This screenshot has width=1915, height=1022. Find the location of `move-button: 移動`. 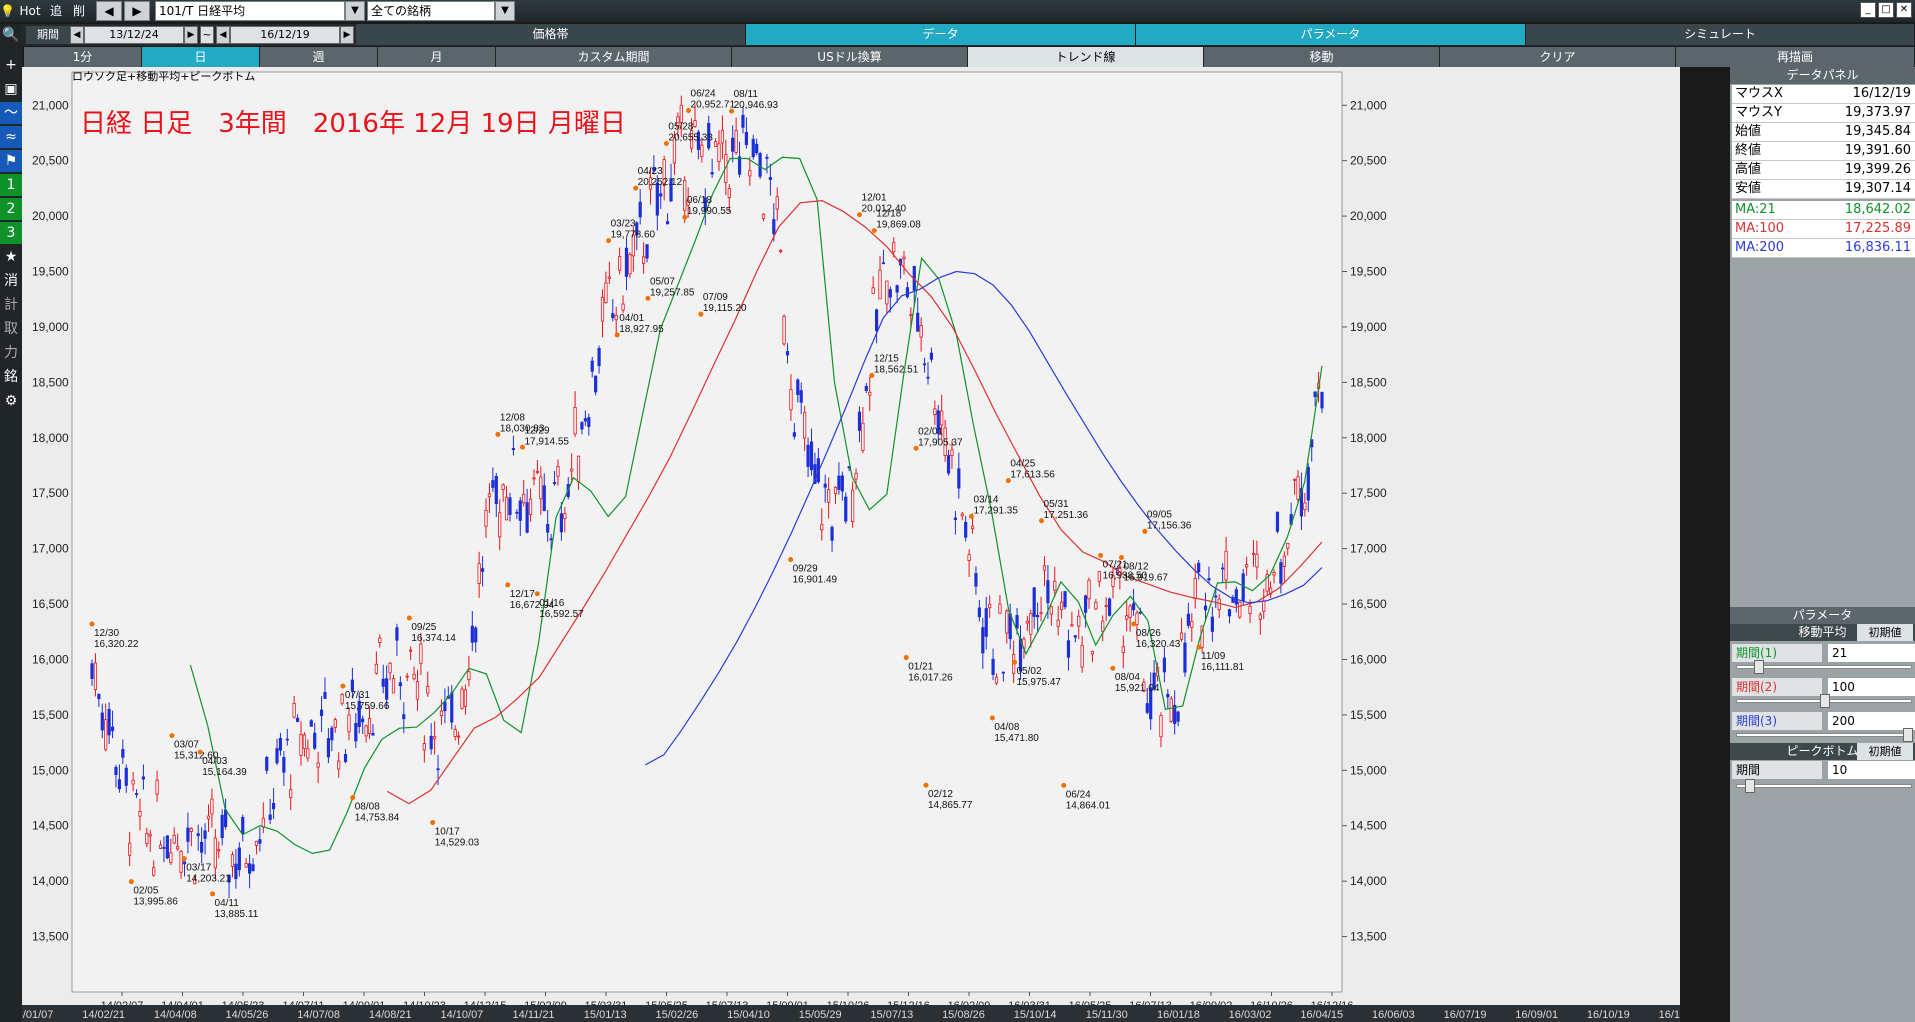

move-button: 移動 is located at coordinates (1322, 57).